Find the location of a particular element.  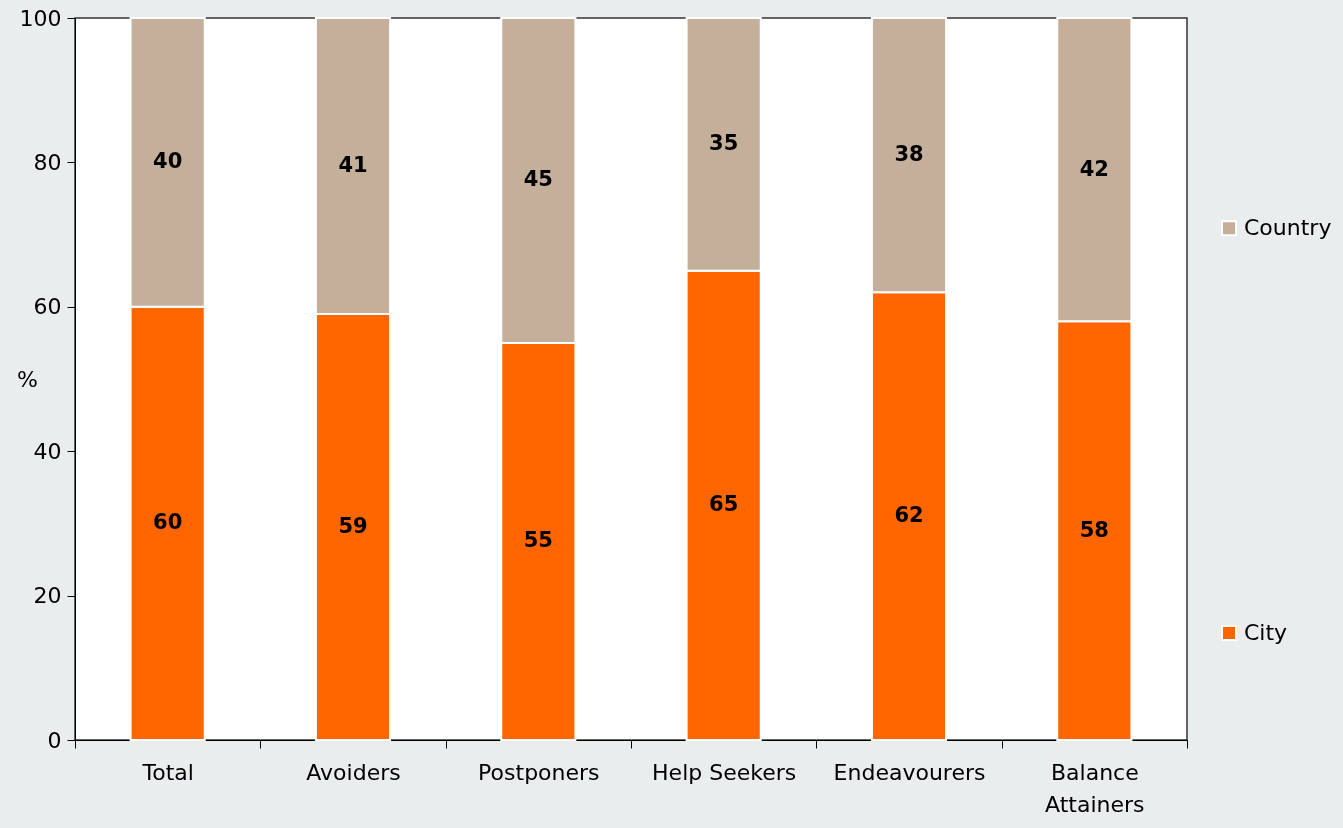

data-label: 60 is located at coordinates (168, 522).